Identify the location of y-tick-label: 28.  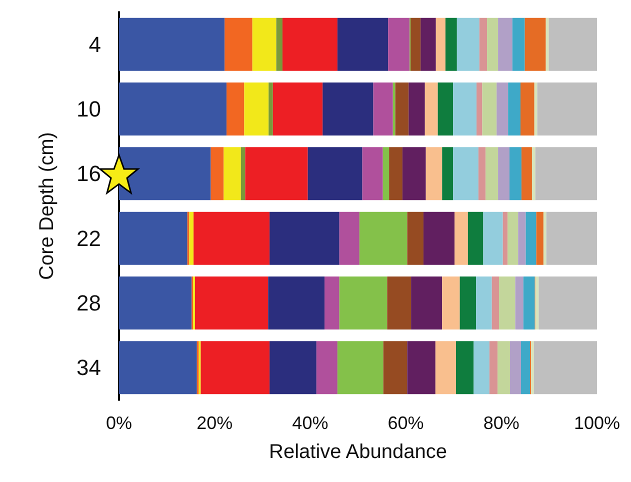
(88, 303).